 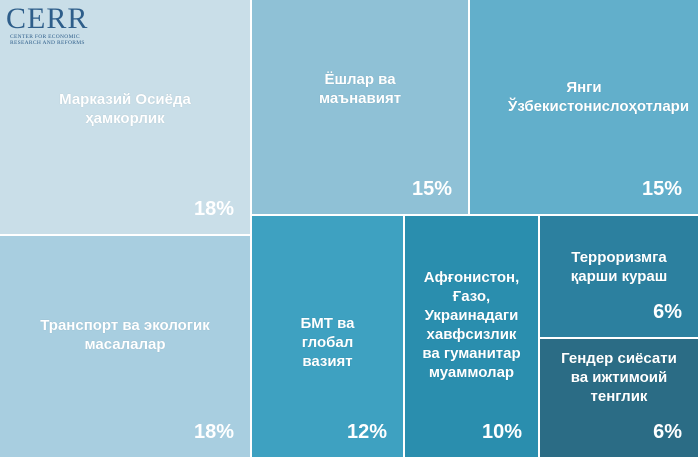 I want to click on tile-value: 12%, so click(x=366, y=432).